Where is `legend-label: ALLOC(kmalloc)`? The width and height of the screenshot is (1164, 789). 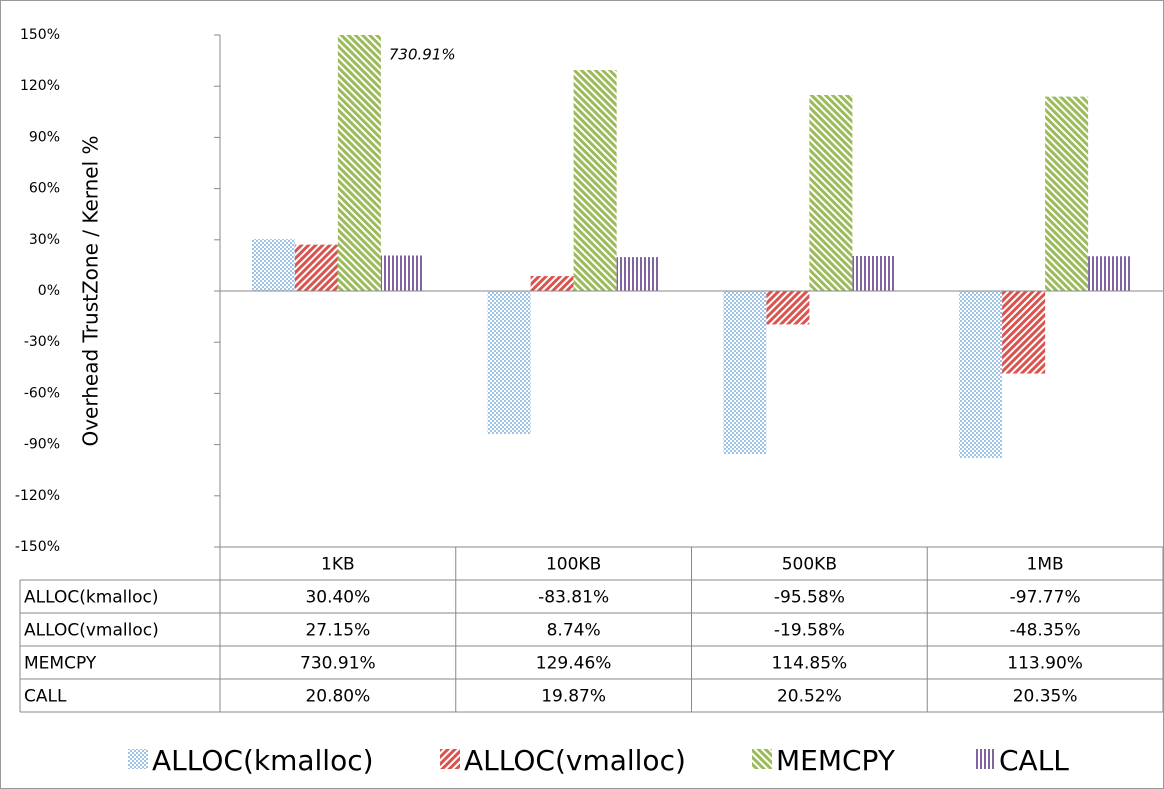
legend-label: ALLOC(kmalloc) is located at coordinates (263, 760).